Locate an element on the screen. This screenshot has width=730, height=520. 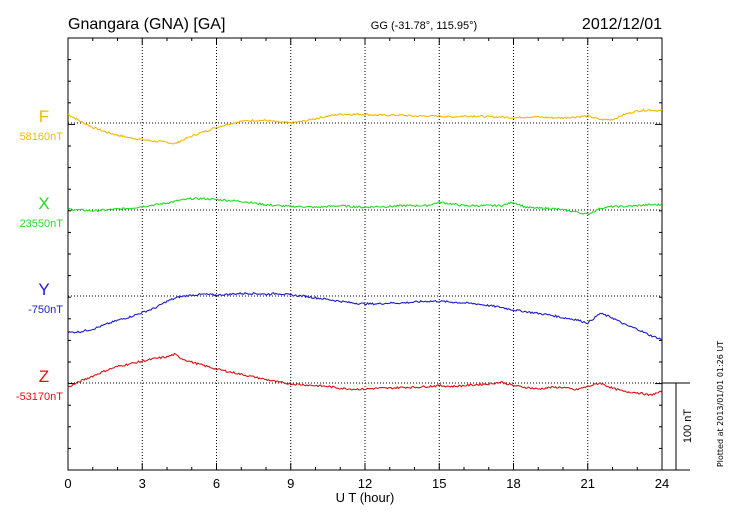
x-tick-label: 0 is located at coordinates (67, 483).